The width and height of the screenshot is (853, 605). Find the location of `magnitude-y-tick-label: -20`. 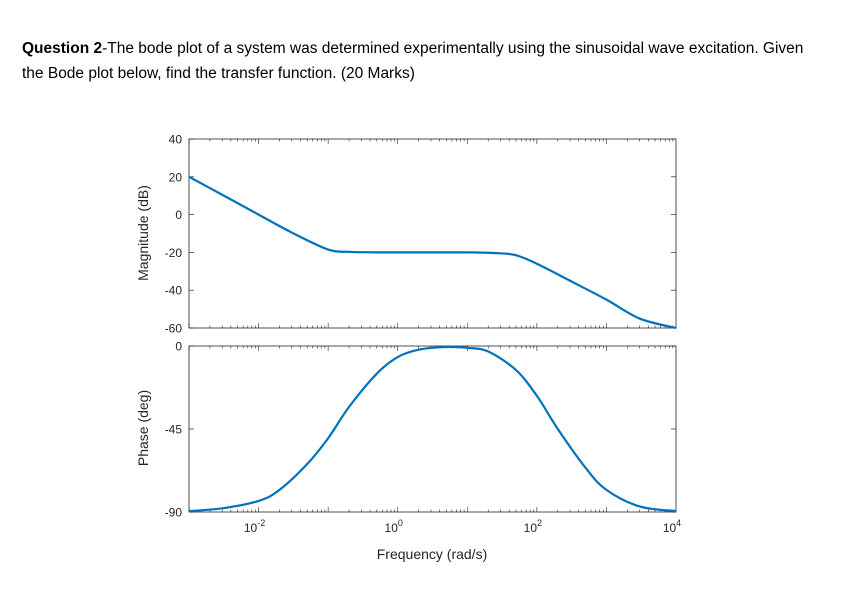

magnitude-y-tick-label: -20 is located at coordinates (174, 253).